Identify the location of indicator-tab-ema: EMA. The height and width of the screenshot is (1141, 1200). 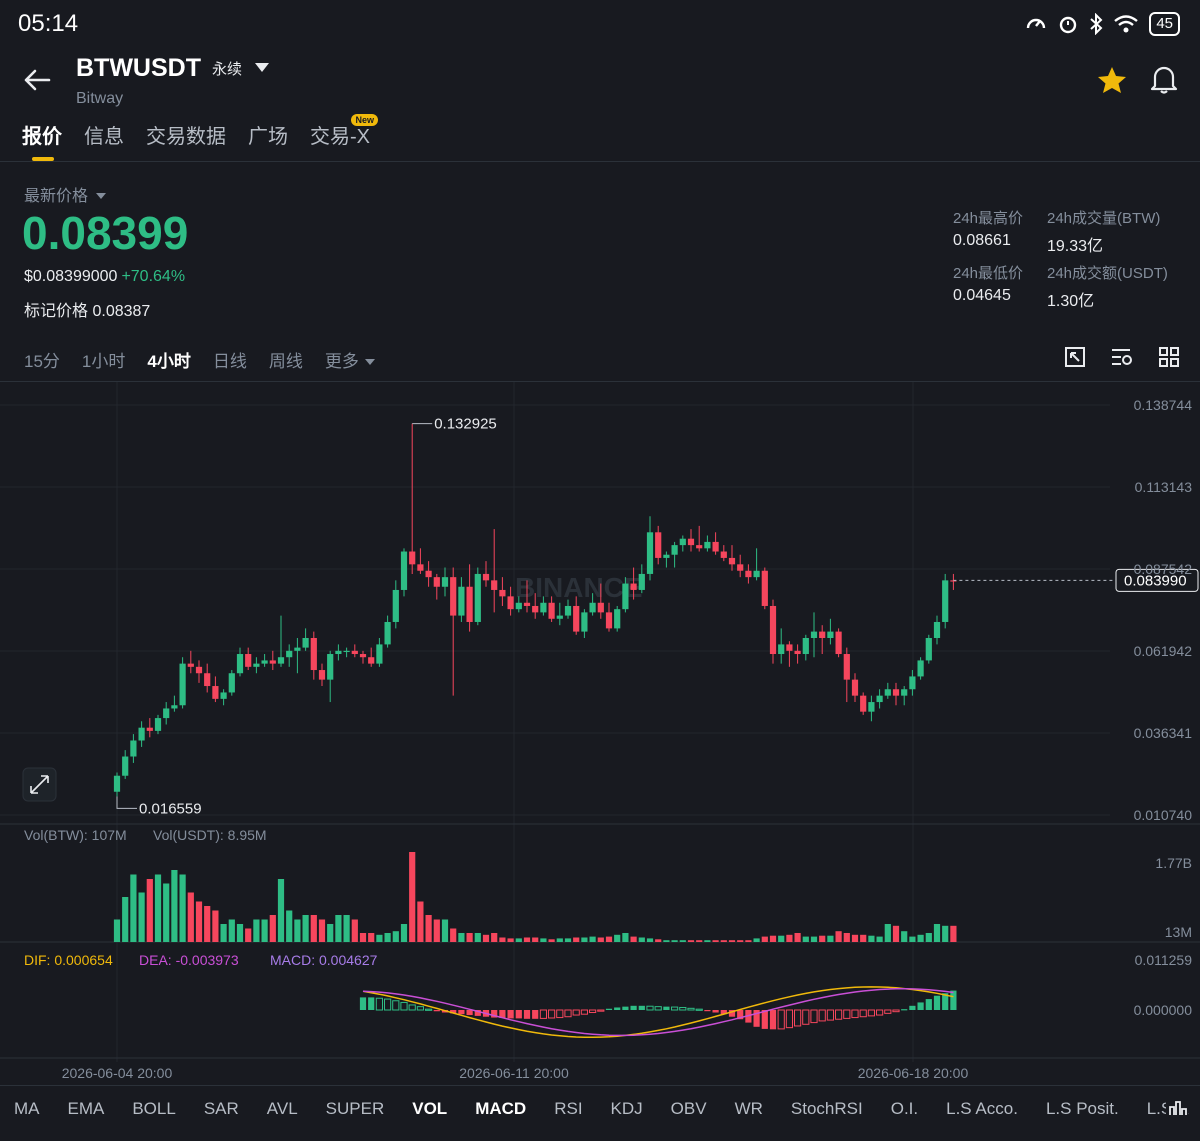
(86, 1108).